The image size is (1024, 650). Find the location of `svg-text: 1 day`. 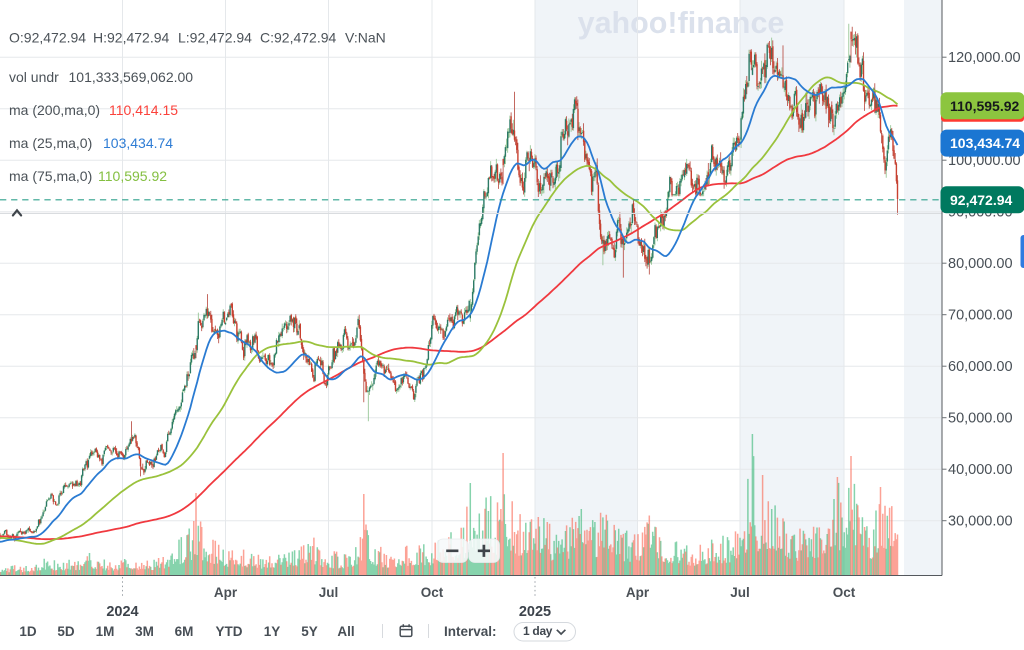

svg-text: 1 day is located at coordinates (538, 631).